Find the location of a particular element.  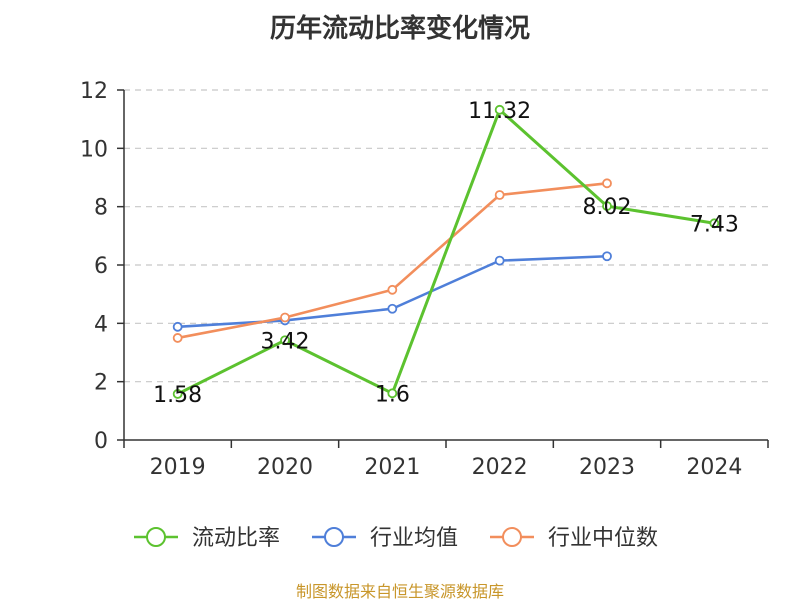

x-tick-label: 2023 is located at coordinates (607, 467).